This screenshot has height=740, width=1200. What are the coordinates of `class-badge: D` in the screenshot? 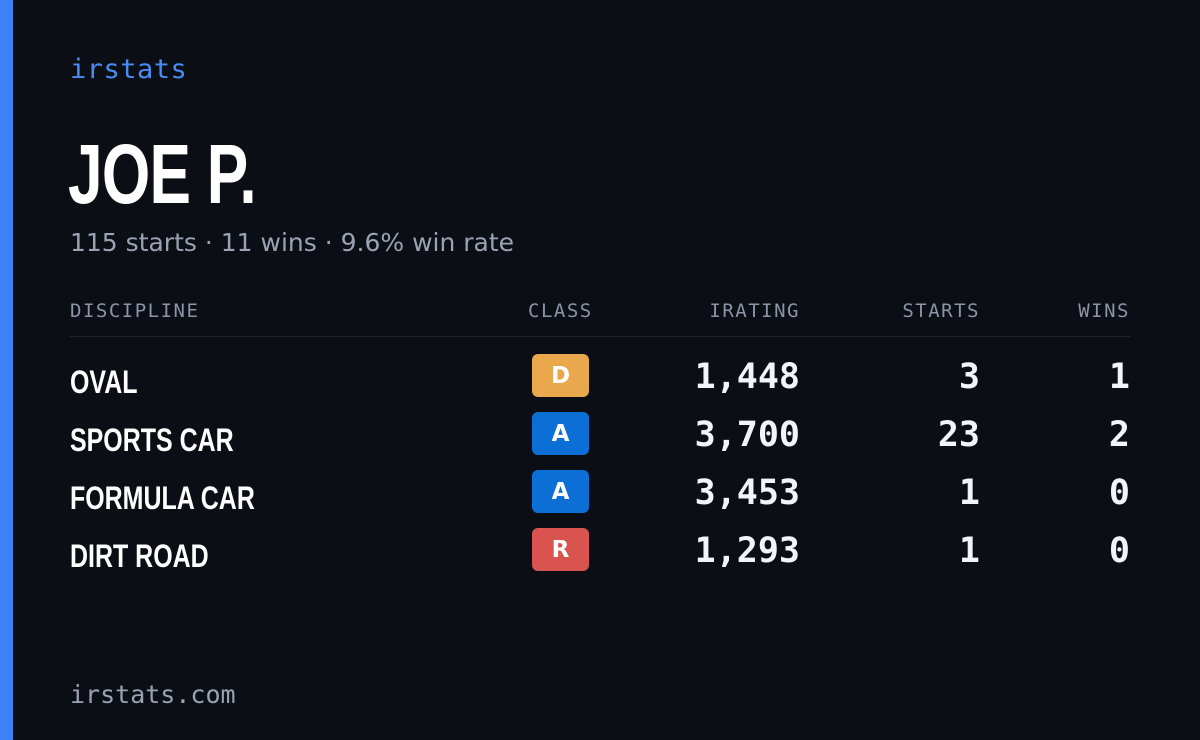 It's located at (560, 375).